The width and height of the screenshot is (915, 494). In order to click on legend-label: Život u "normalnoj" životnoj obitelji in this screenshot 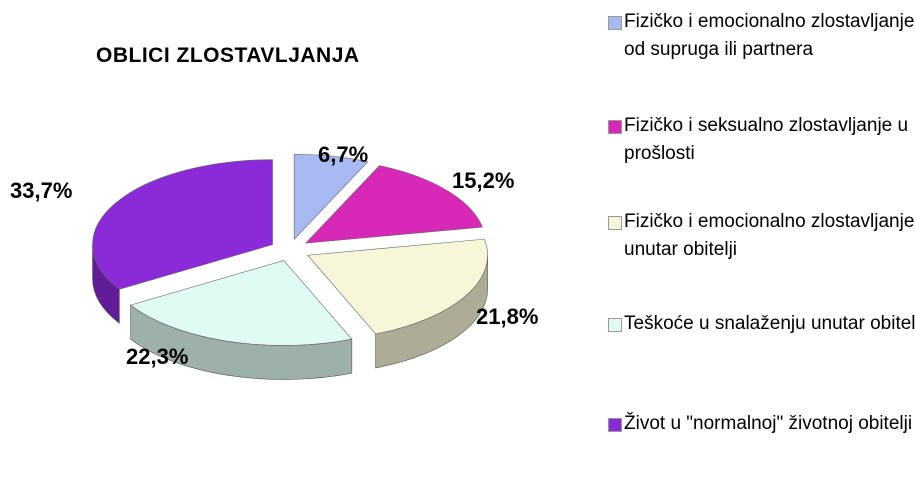, I will do `click(768, 423)`.